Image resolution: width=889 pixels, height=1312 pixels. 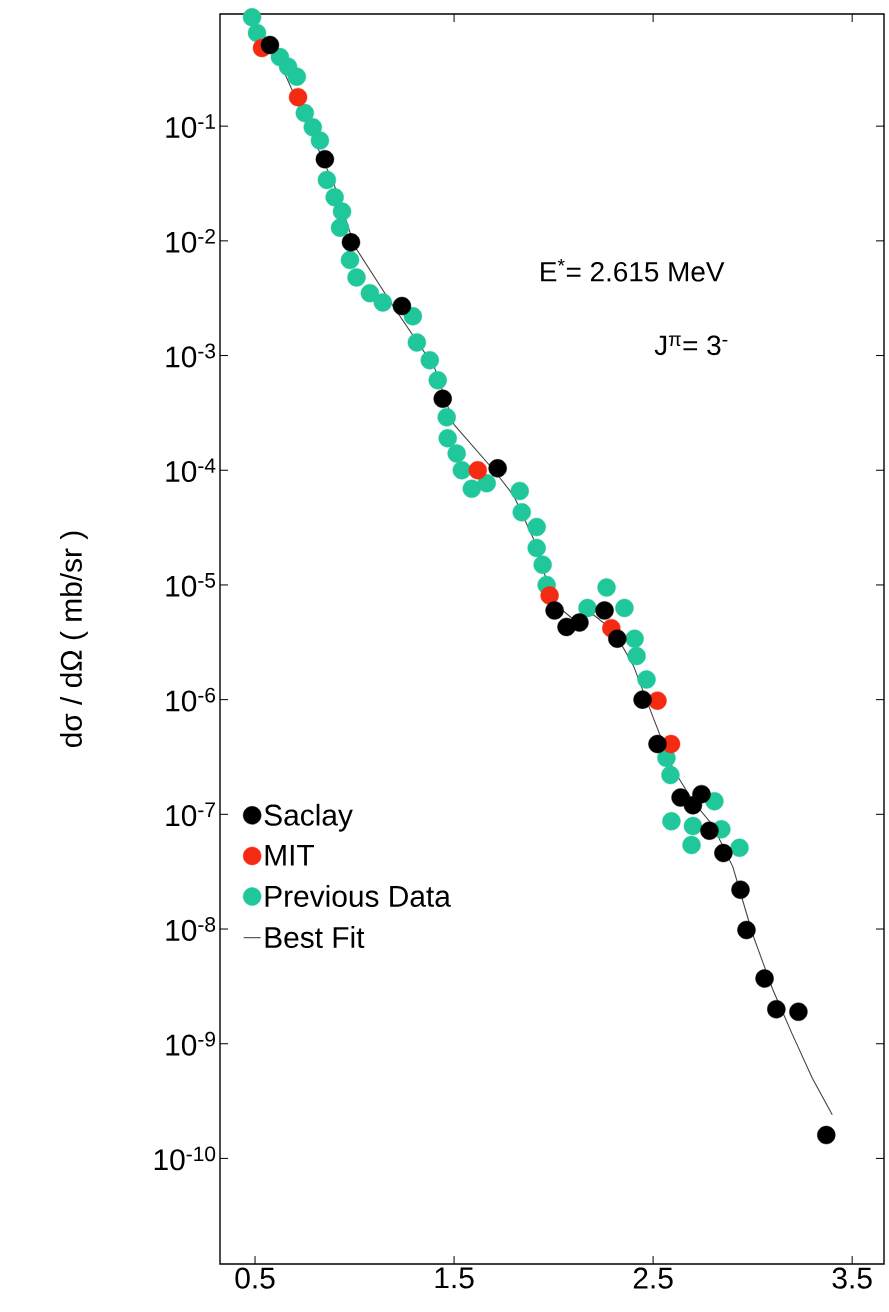 What do you see at coordinates (191, 699) in the screenshot?
I see `y-tick-label: 10$^{-6}$` at bounding box center [191, 699].